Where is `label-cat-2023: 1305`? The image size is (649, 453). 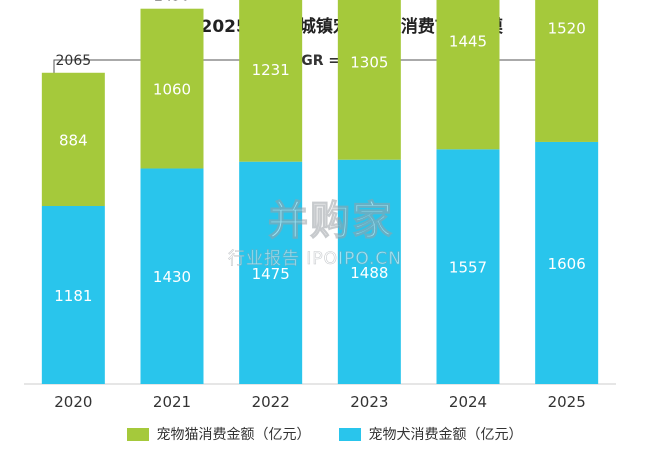 label-cat-2023: 1305 is located at coordinates (369, 62).